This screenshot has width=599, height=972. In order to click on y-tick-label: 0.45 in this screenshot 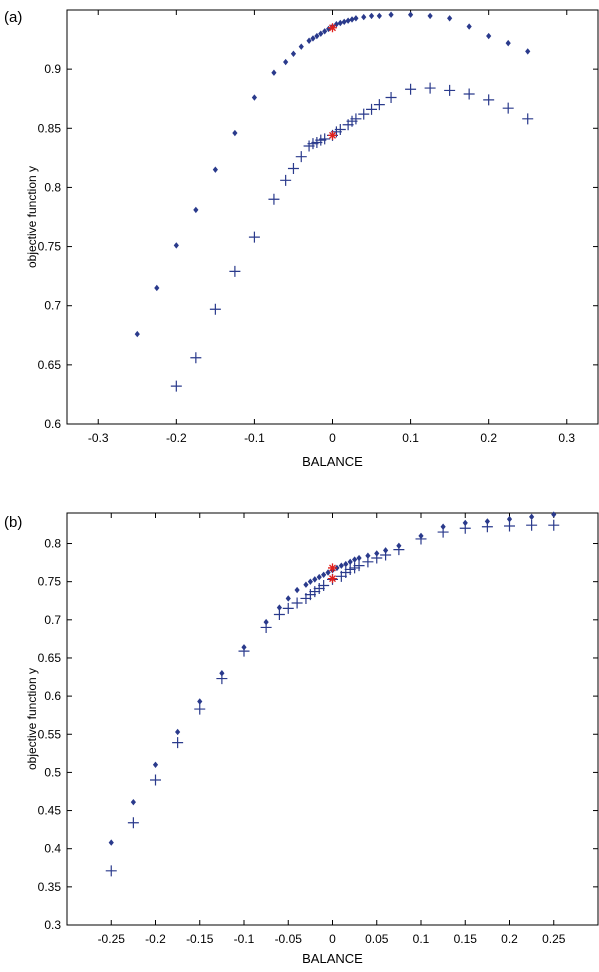, I will do `click(50, 811)`.